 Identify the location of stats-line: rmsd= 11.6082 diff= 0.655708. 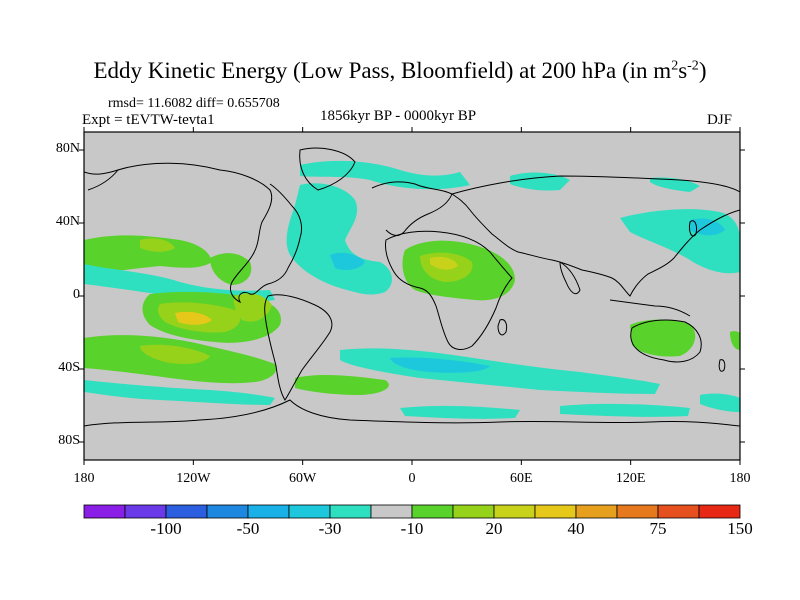
(194, 103).